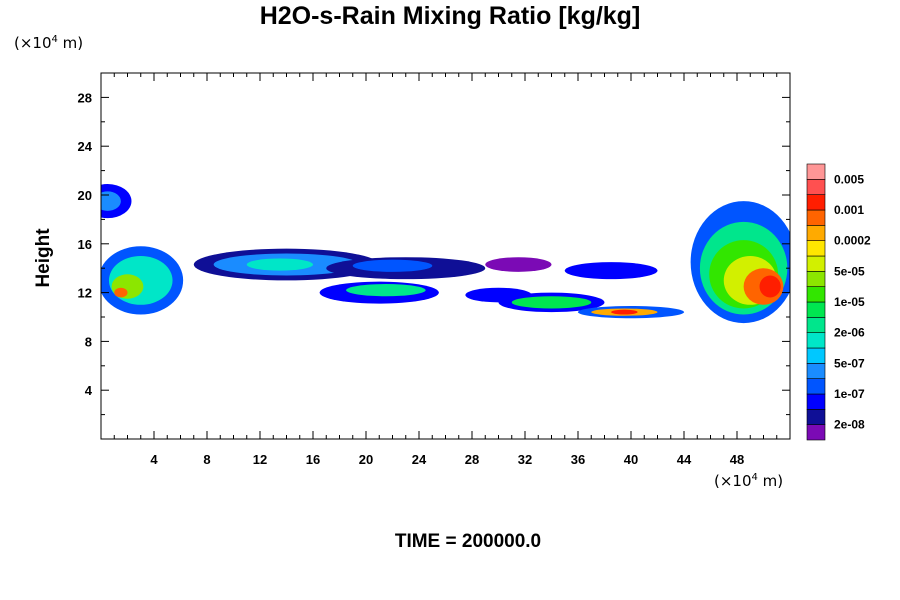 The height and width of the screenshot is (600, 900). Describe the element at coordinates (154, 459) in the screenshot. I see `x-tick-label: 4` at that location.